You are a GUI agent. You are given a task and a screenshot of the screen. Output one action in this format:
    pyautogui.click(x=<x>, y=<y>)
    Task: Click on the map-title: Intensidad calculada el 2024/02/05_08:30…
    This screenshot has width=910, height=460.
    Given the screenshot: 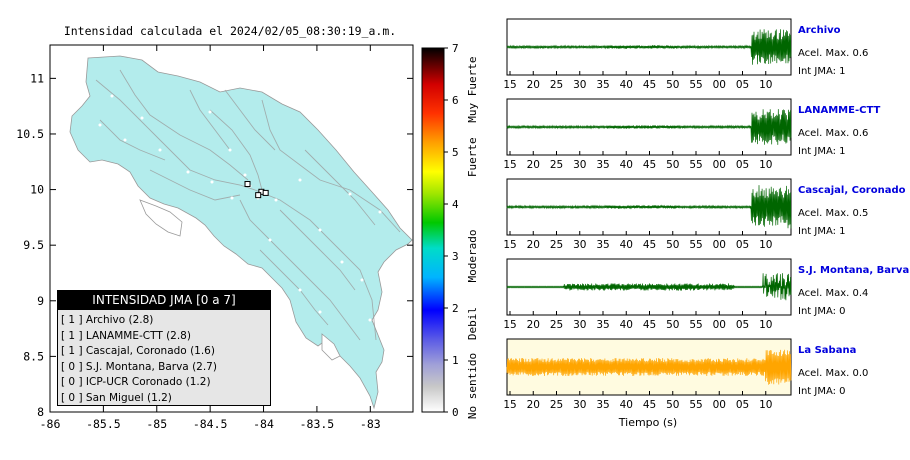 What is the action you would take?
    pyautogui.click(x=230, y=31)
    